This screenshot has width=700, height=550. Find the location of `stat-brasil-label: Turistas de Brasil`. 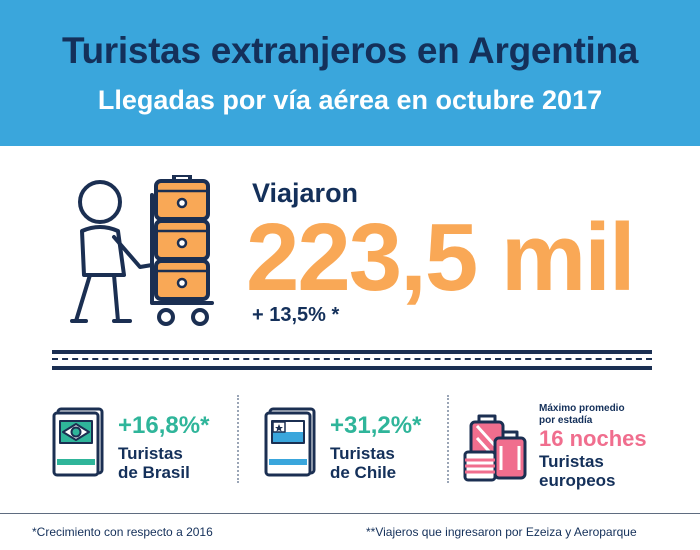

stat-brasil-label: Turistas de Brasil is located at coordinates (154, 463).